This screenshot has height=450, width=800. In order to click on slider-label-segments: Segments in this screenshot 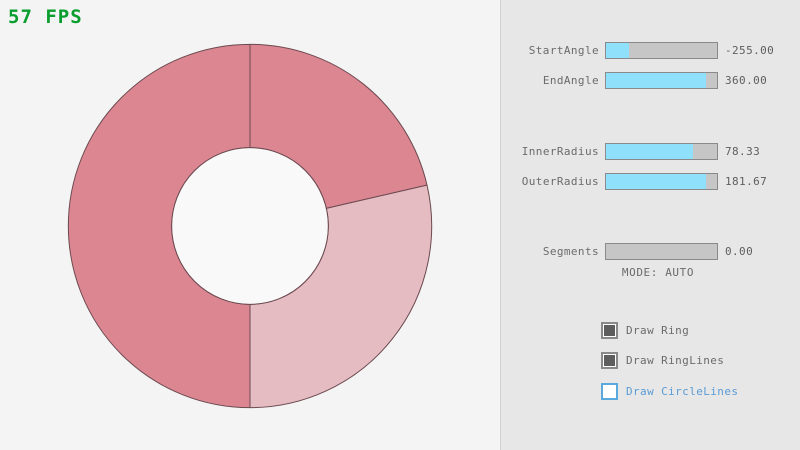, I will do `click(570, 251)`.